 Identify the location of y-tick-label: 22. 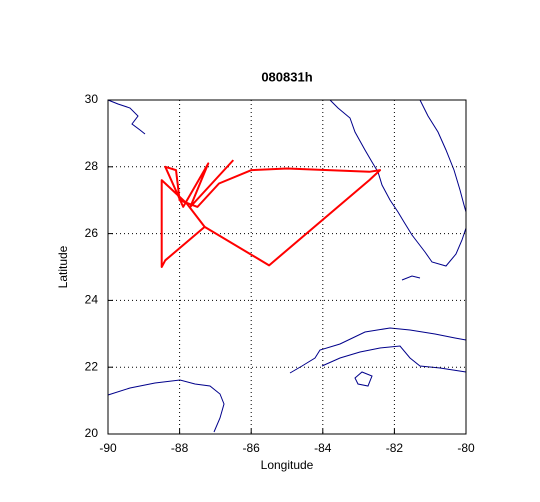
(92, 366).